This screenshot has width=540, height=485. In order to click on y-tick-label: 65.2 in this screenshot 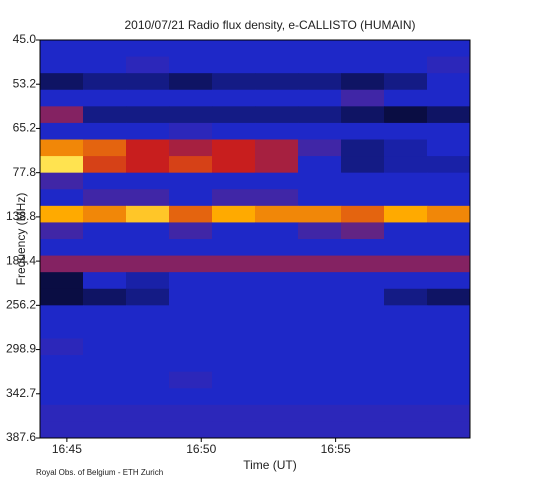, I will do `click(25, 128)`.